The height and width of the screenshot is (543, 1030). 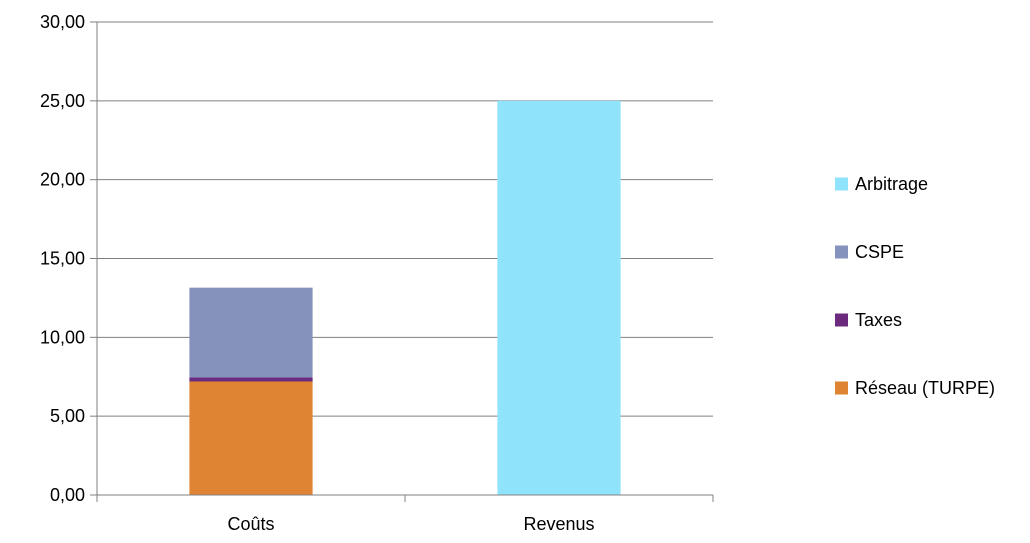 What do you see at coordinates (62, 101) in the screenshot?
I see `y-tick-label: 25,00` at bounding box center [62, 101].